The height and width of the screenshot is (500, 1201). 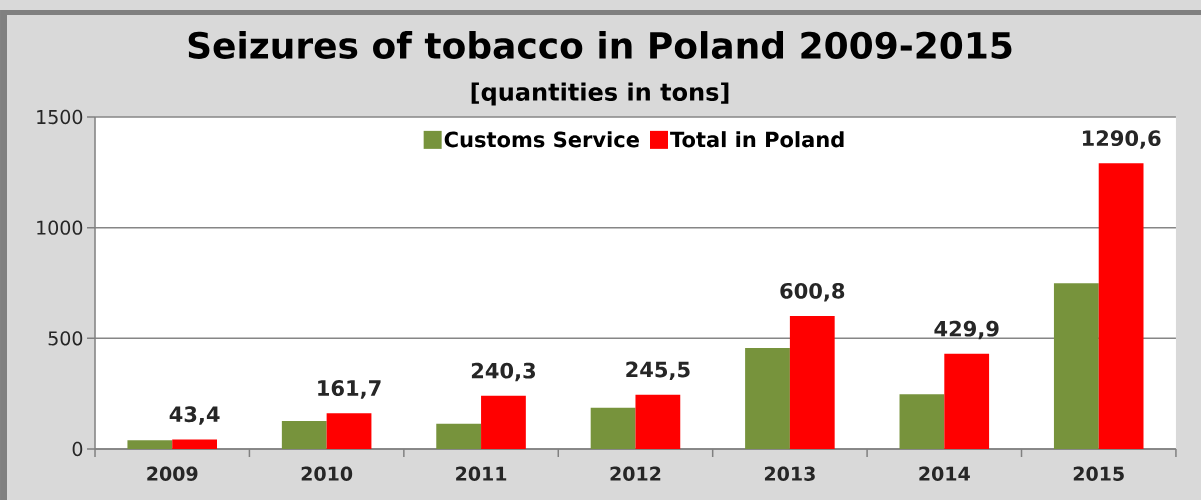 What do you see at coordinates (65, 338) in the screenshot?
I see `y-tick-label: 500` at bounding box center [65, 338].